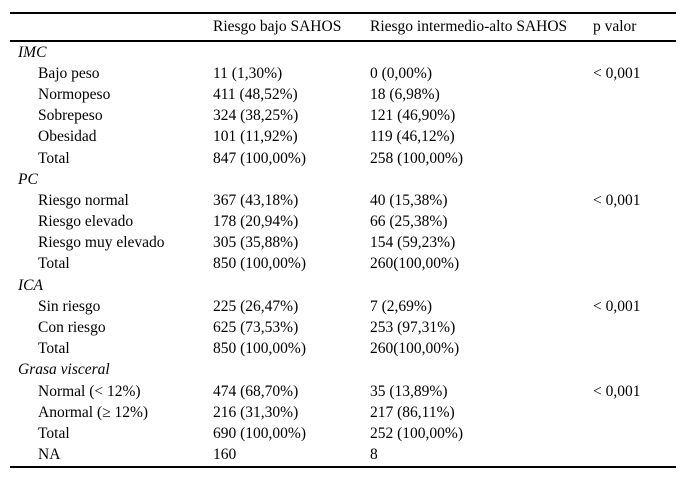  I want to click on cell-low: 625 (73,53%), so click(256, 328).